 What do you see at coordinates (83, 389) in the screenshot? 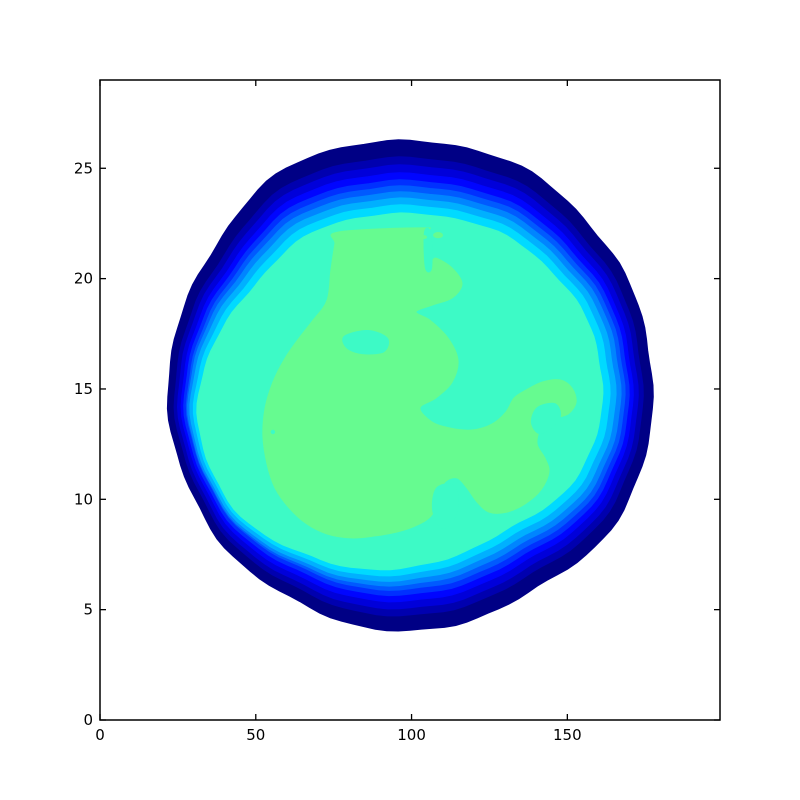
I see `y-tick-label: 15` at bounding box center [83, 389].